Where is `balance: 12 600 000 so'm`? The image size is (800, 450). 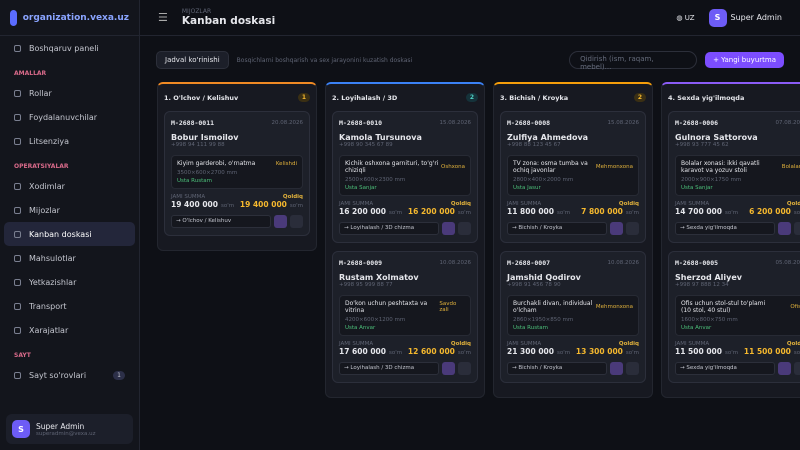
balance: 12 600 000 so'm is located at coordinates (439, 351).